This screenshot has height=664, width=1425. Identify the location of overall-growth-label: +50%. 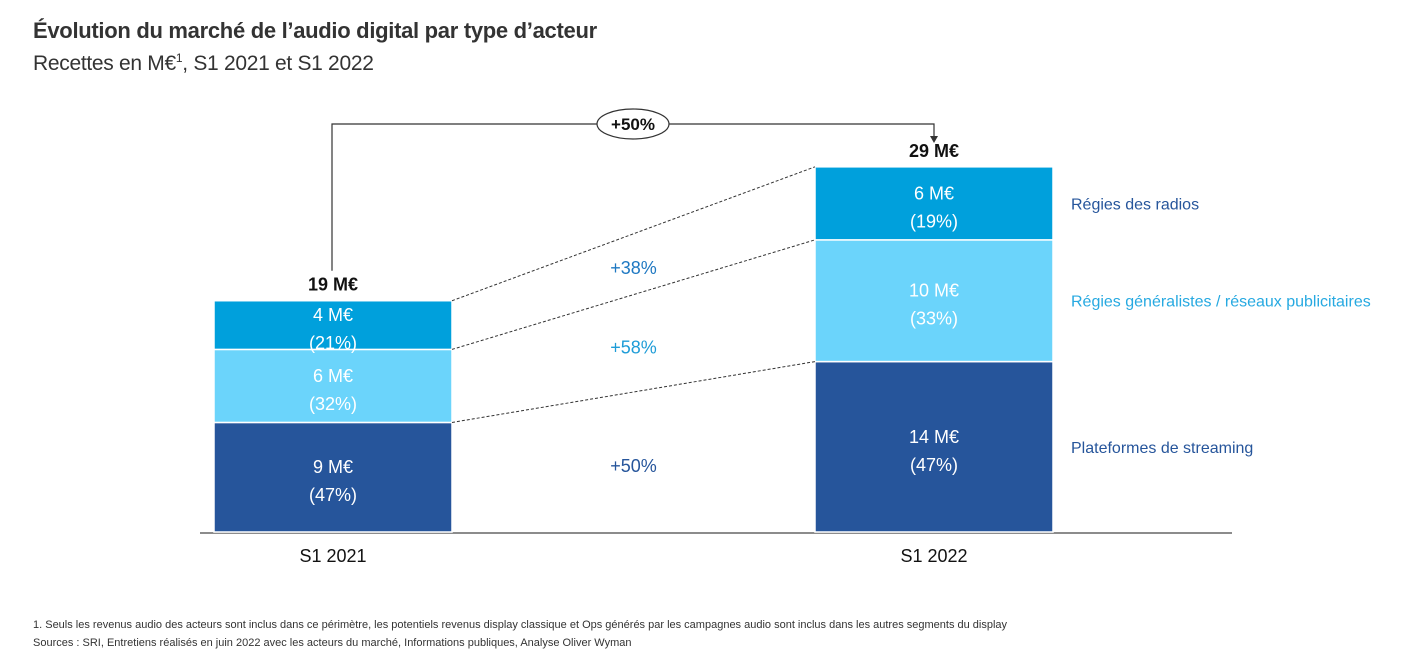
(633, 124).